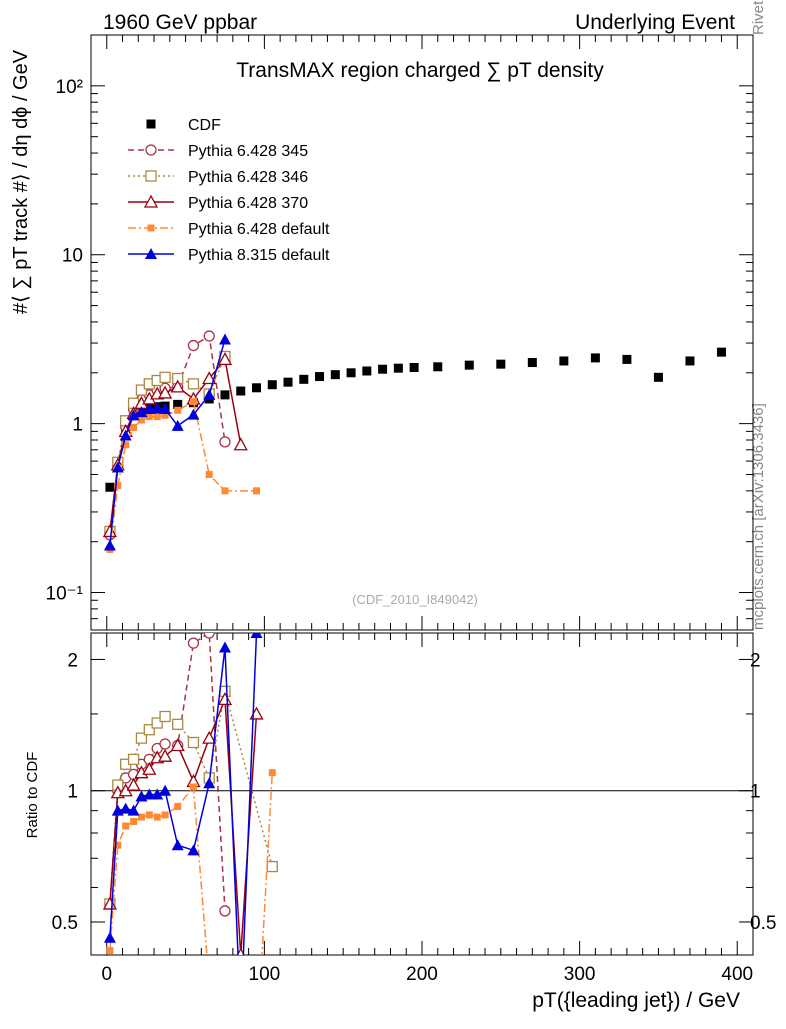 This screenshot has height=1029, width=786. Describe the element at coordinates (69, 87) in the screenshot. I see `main-ytick-label: 10²` at that location.